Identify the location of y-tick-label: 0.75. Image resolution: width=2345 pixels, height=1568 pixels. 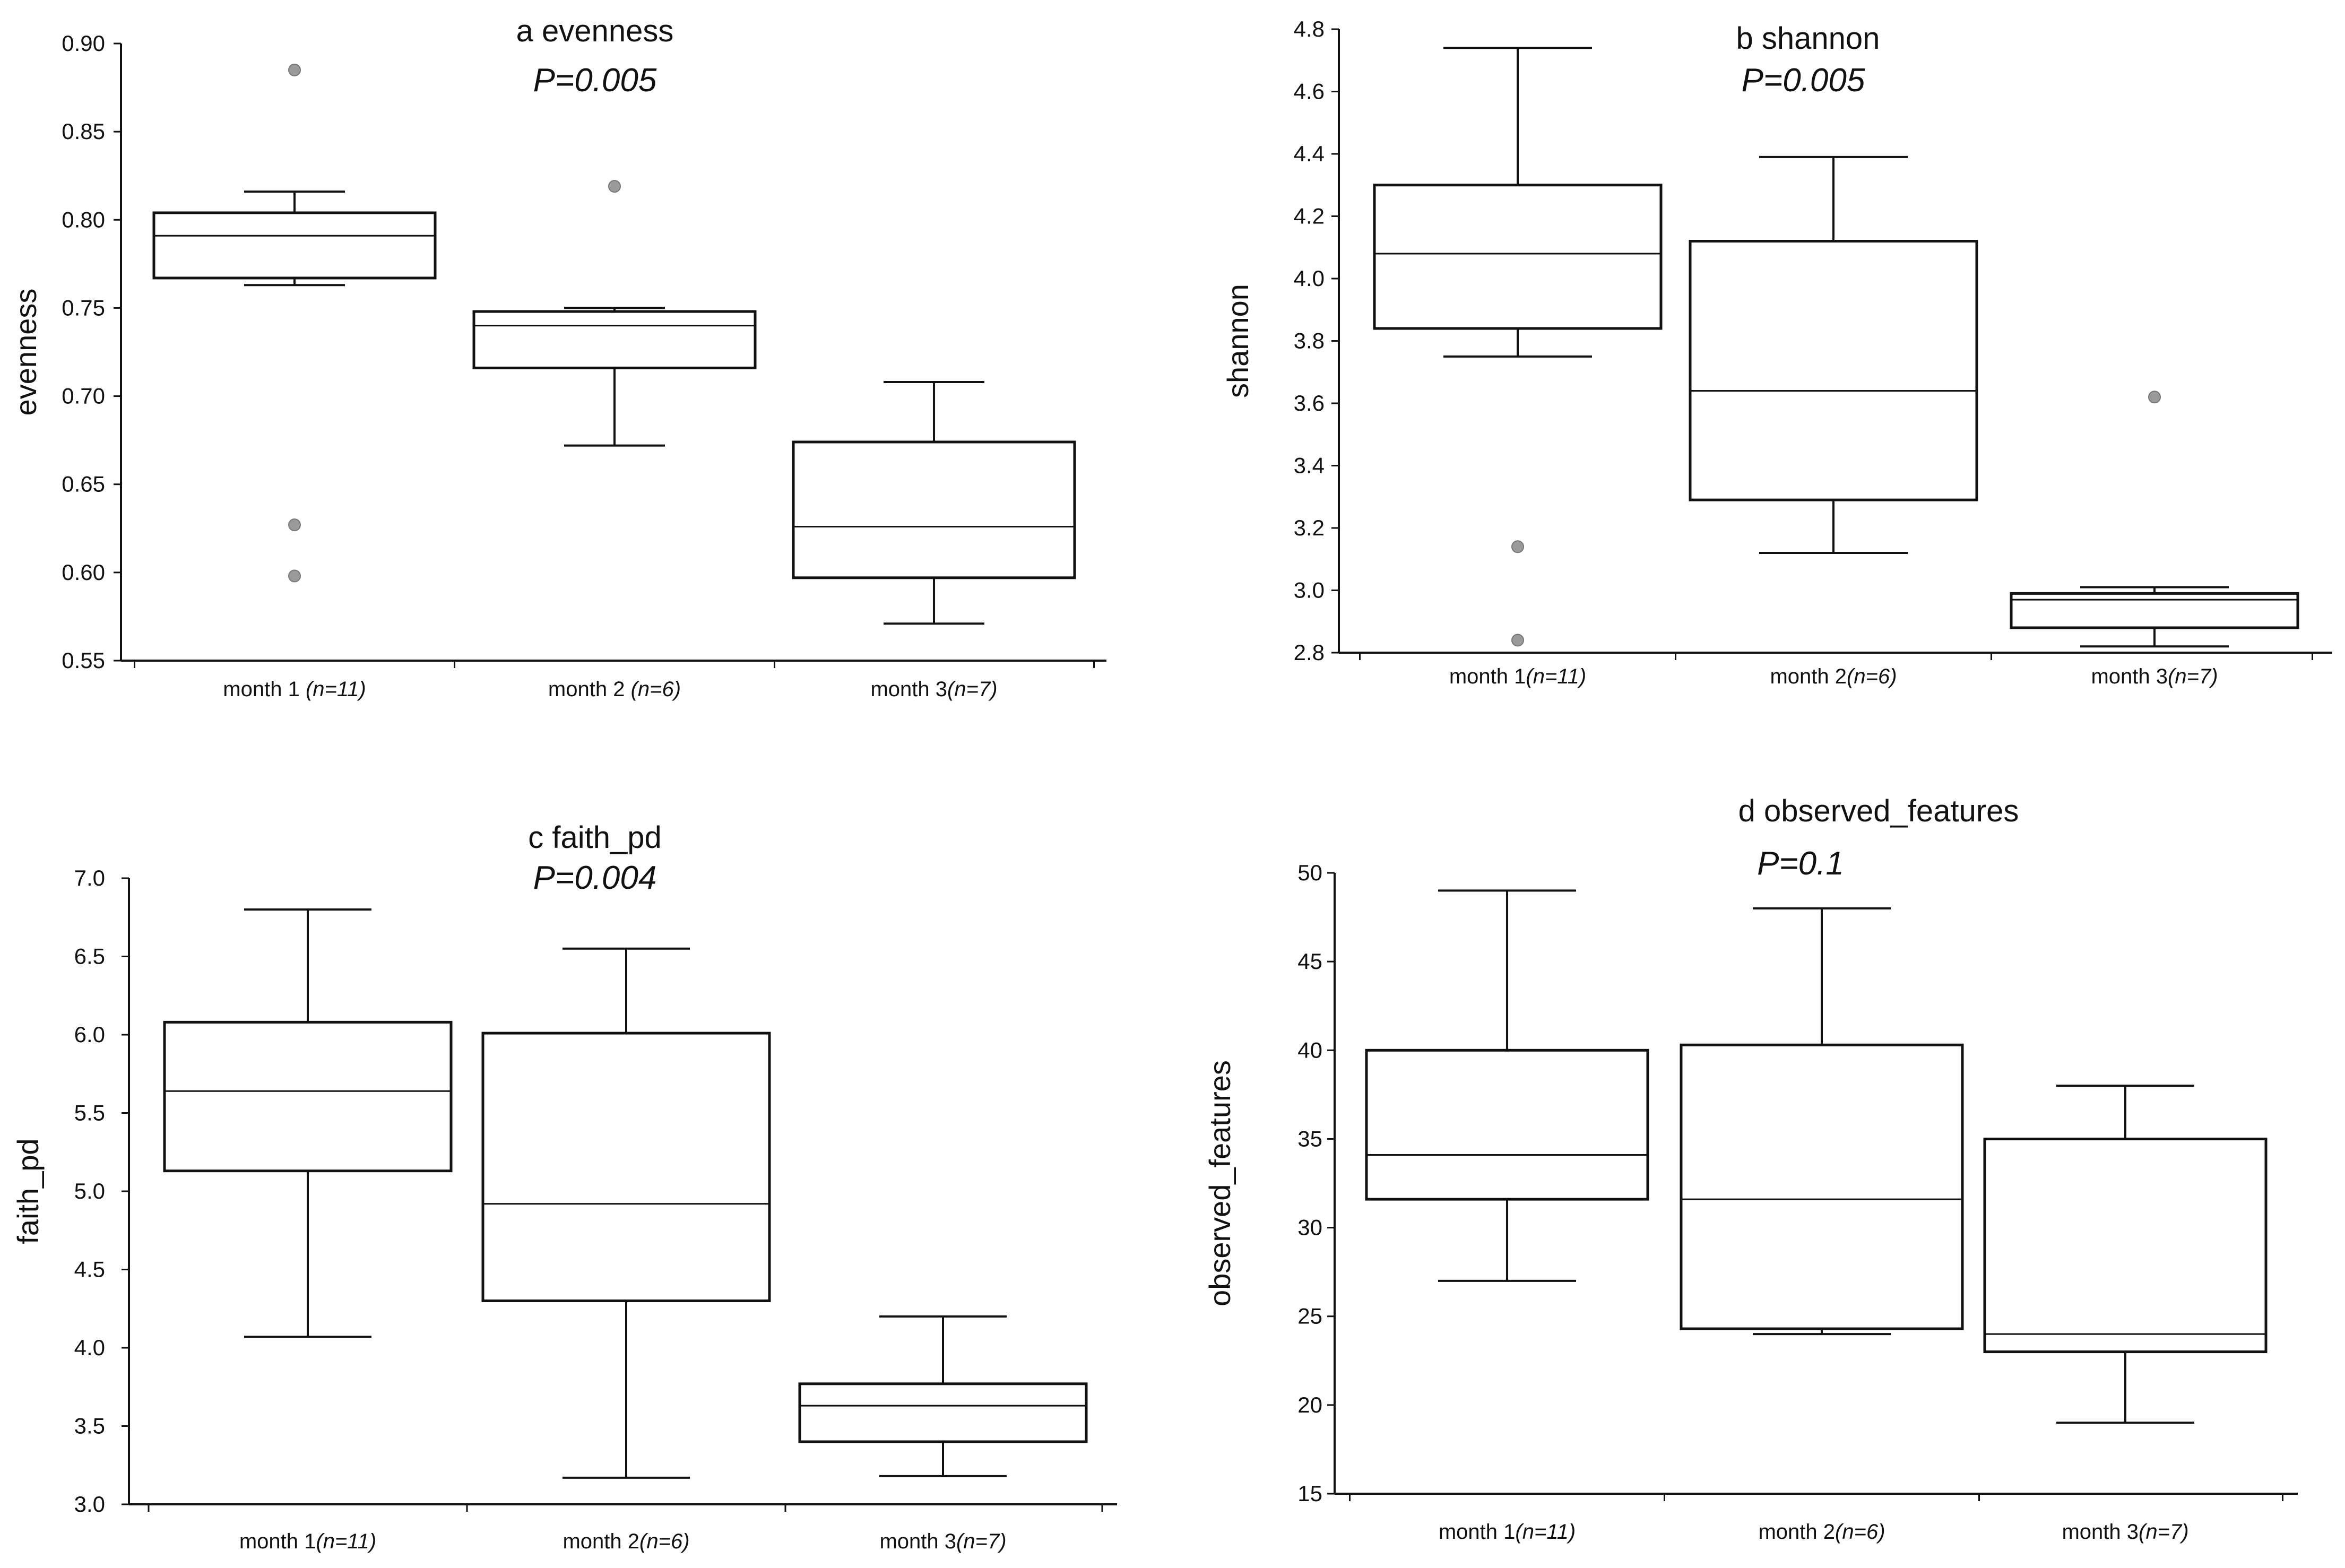
(84, 307).